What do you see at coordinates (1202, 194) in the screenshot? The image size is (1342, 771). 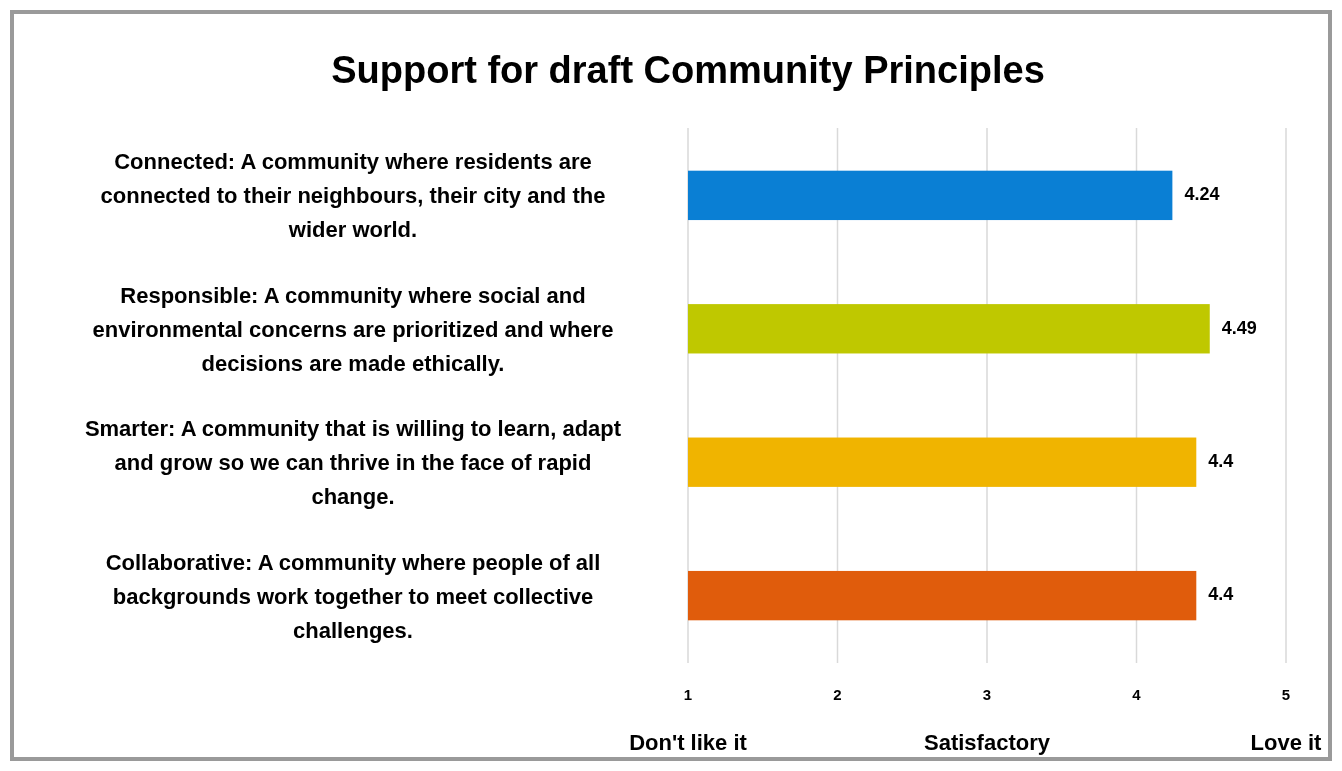 I see `data-label: 4.24` at bounding box center [1202, 194].